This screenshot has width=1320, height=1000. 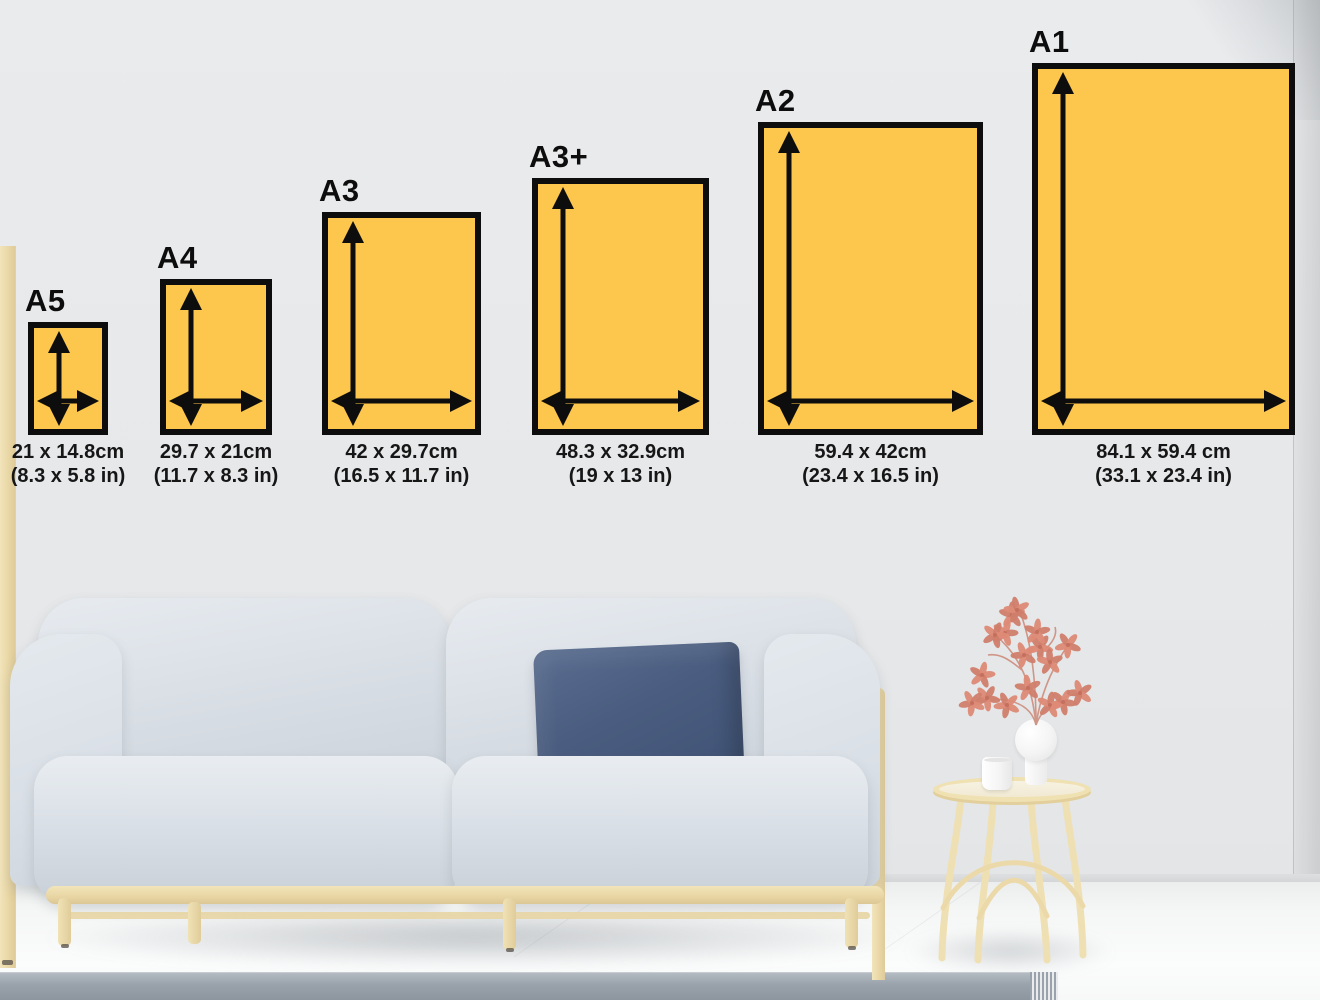 What do you see at coordinates (660, 830) in the screenshot?
I see `sofa-seat-cushion-right` at bounding box center [660, 830].